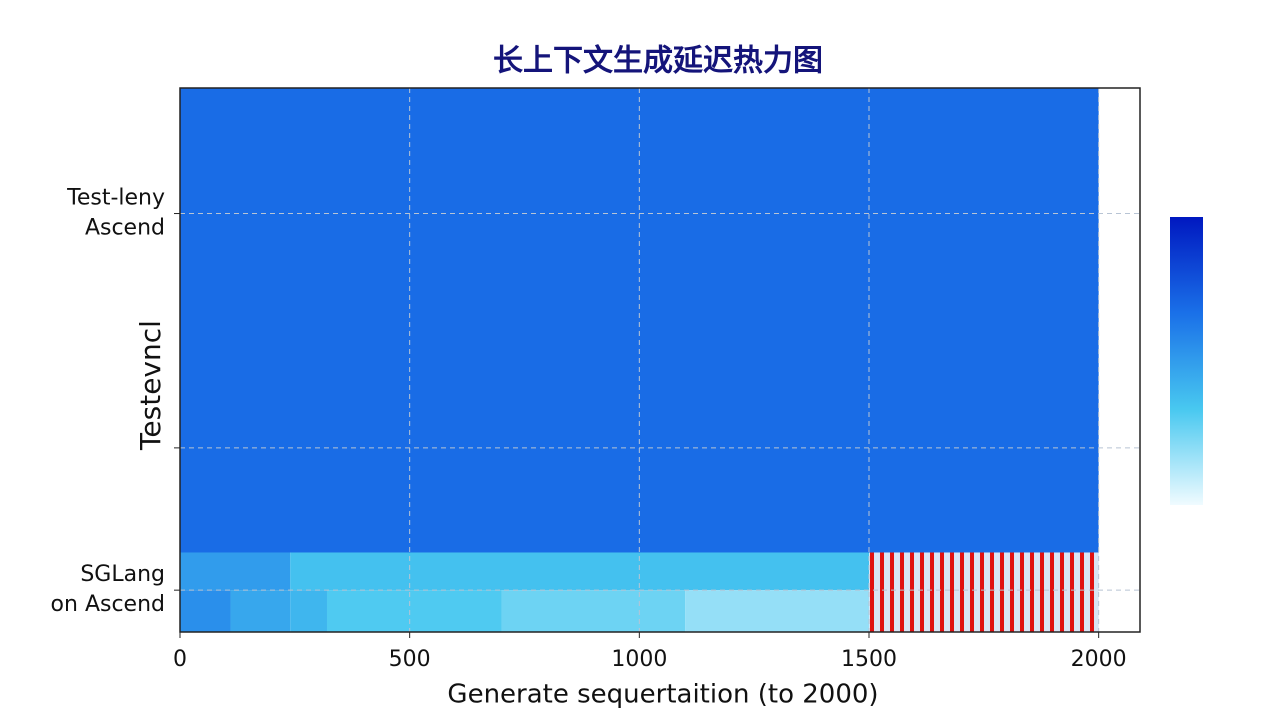  Describe the element at coordinates (983, 592) in the screenshot. I see `hatch-region` at that location.